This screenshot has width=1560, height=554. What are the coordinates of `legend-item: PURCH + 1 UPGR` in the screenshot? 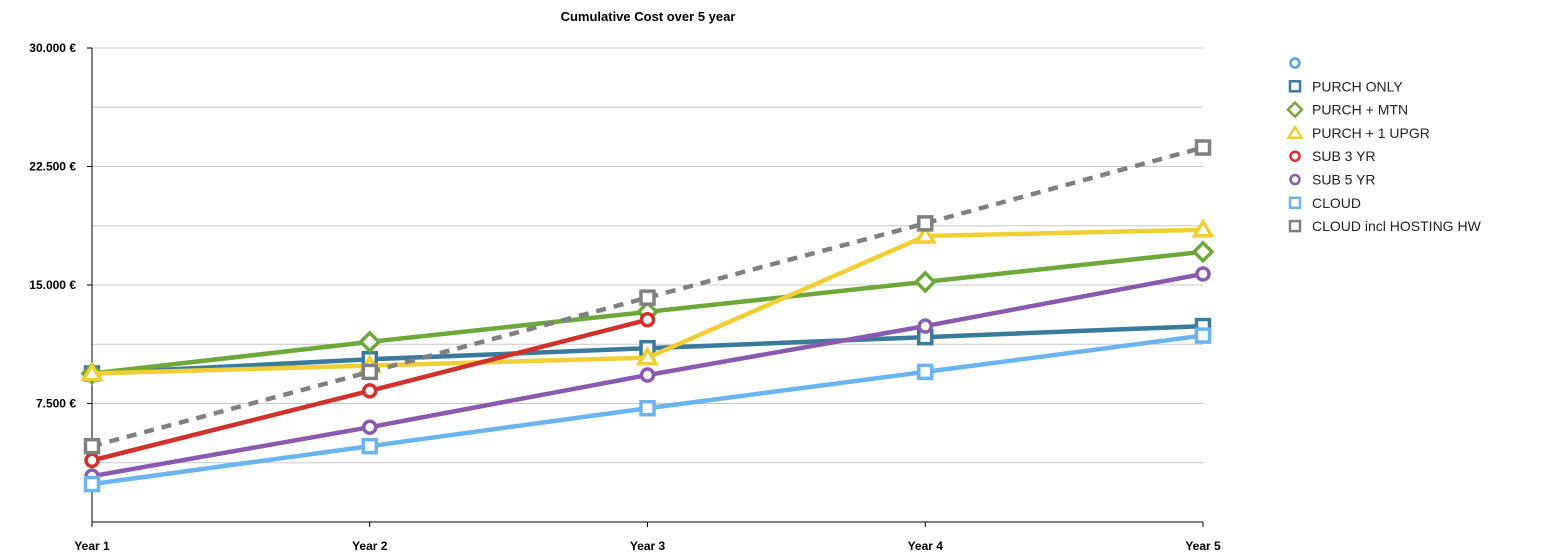 It's located at (1358, 132).